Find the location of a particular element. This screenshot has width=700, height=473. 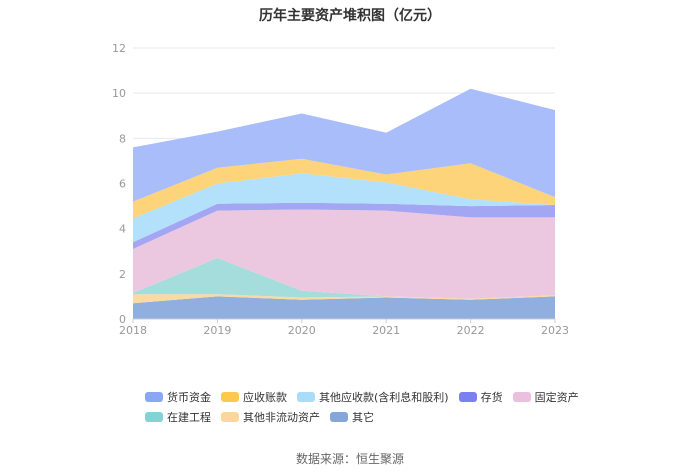

y-tick-label: 4 is located at coordinates (122, 229).